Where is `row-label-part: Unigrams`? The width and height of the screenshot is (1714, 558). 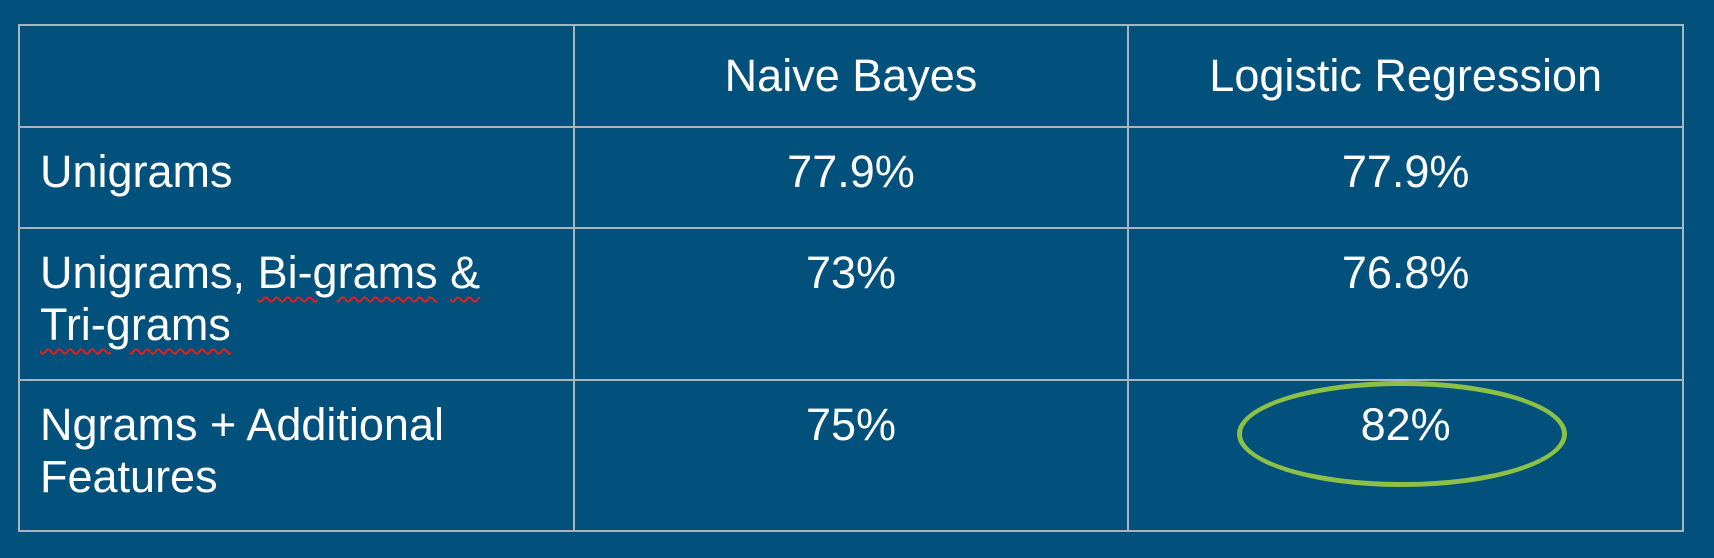
row-label-part: Unigrams is located at coordinates (136, 171).